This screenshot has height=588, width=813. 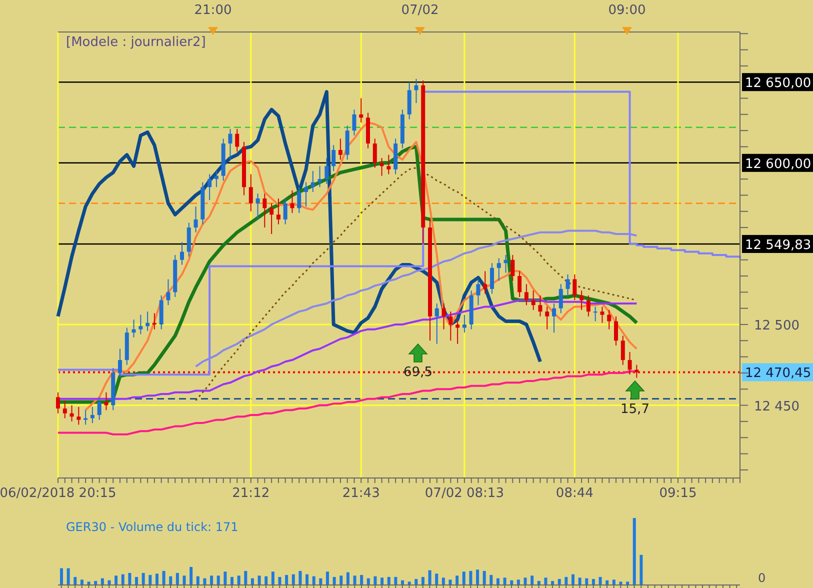 What do you see at coordinates (678, 493) in the screenshot?
I see `x-tick-label: 09:15` at bounding box center [678, 493].